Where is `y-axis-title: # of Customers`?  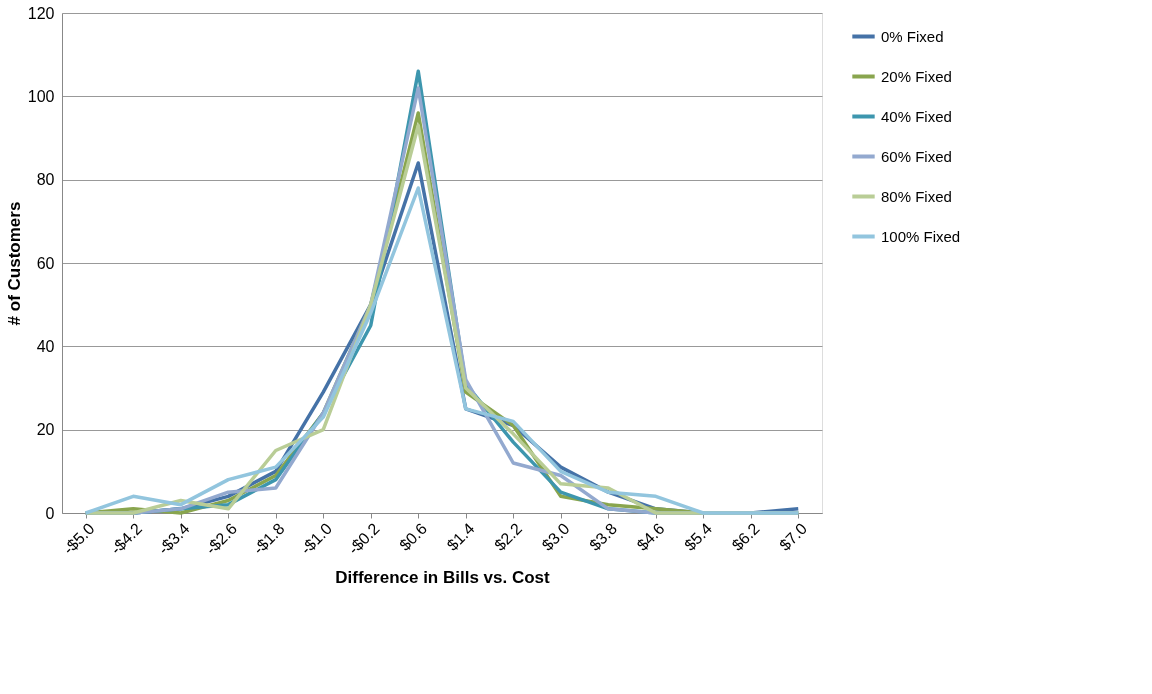 y-axis-title: # of Customers is located at coordinates (14, 263).